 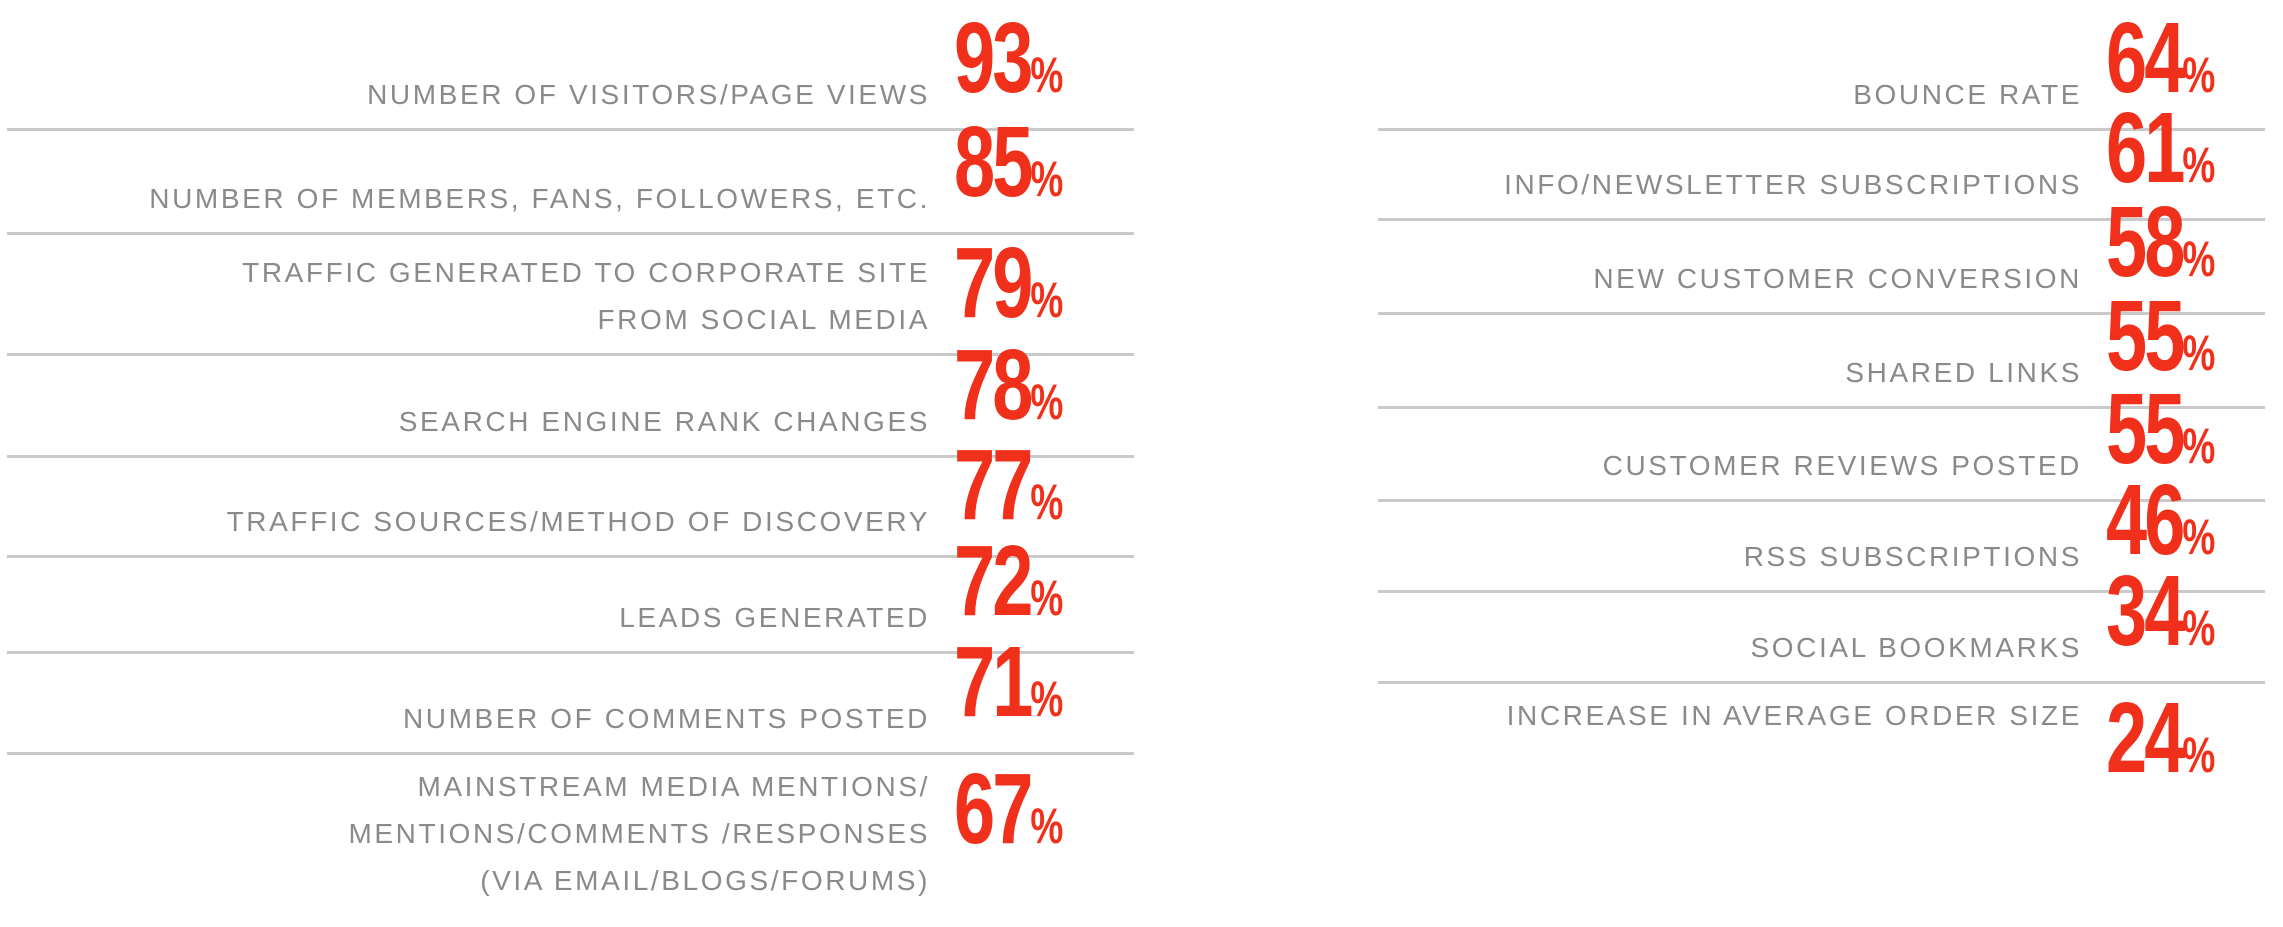 I want to click on metric-percentage: 79%, so click(x=1009, y=293).